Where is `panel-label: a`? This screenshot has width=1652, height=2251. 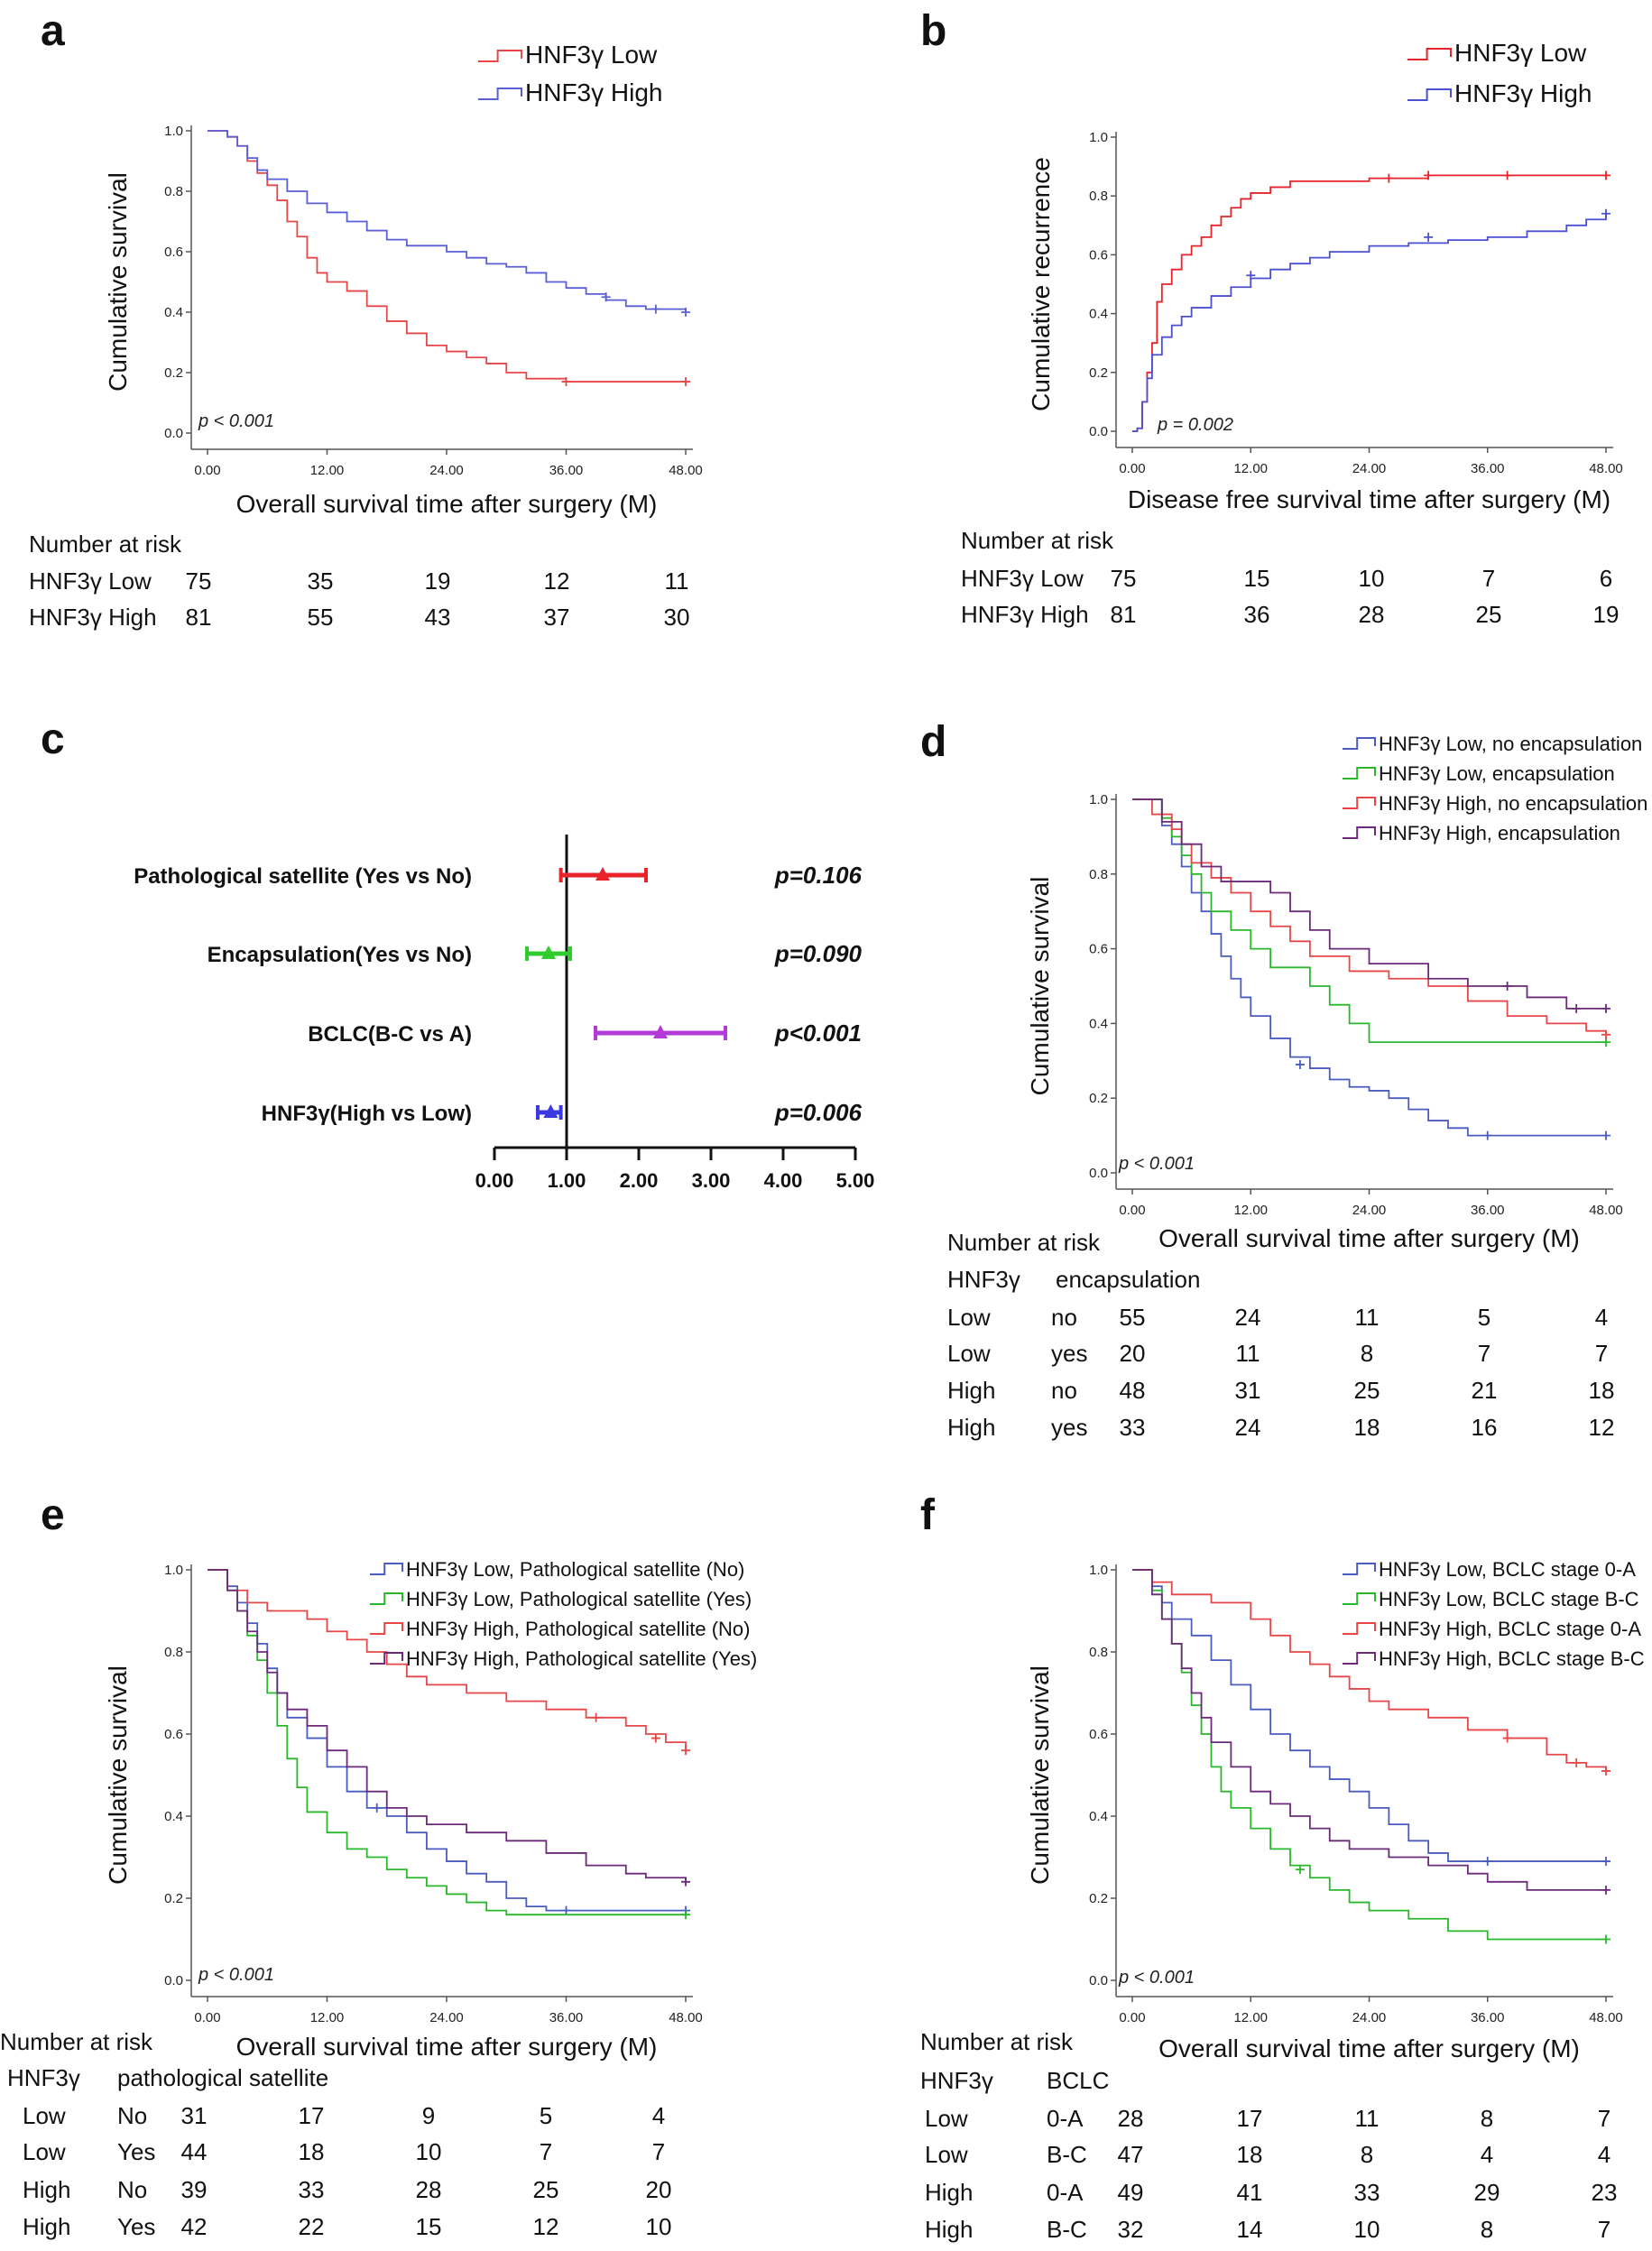 panel-label: a is located at coordinates (53, 31).